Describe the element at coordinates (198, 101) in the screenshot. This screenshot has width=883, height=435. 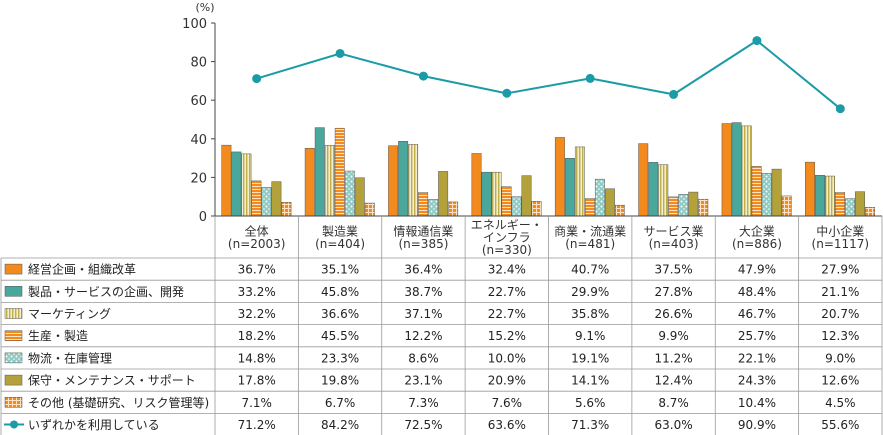
I see `y-tick-label: 60` at that location.